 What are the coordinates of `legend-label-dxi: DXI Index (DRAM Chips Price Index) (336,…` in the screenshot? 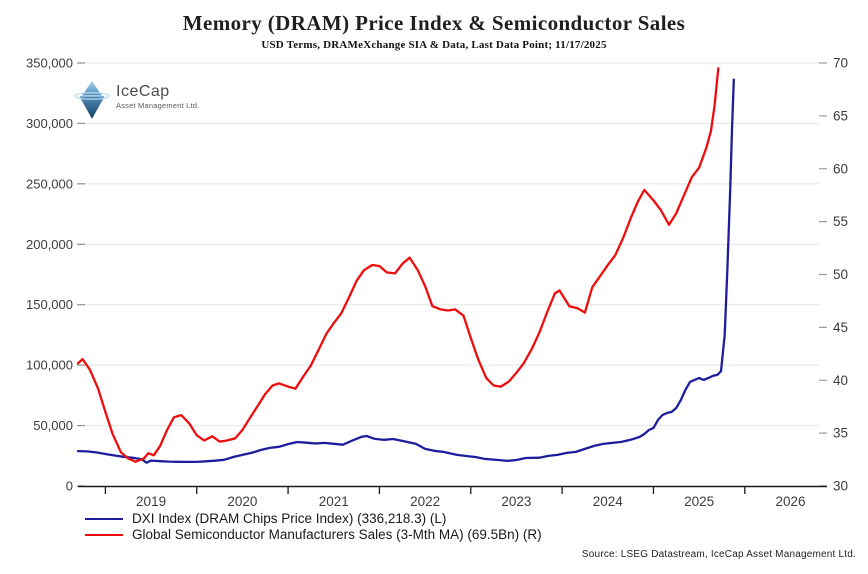 It's located at (289, 518).